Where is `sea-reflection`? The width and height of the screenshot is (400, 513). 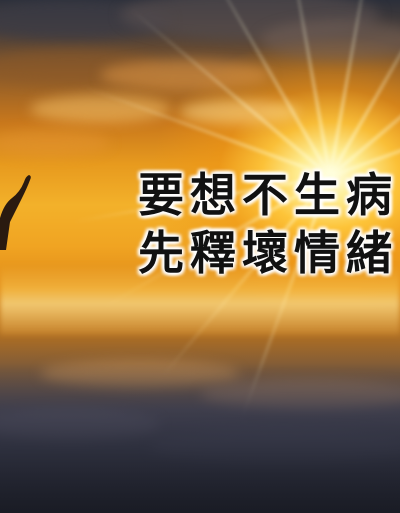 sea-reflection is located at coordinates (200, 300).